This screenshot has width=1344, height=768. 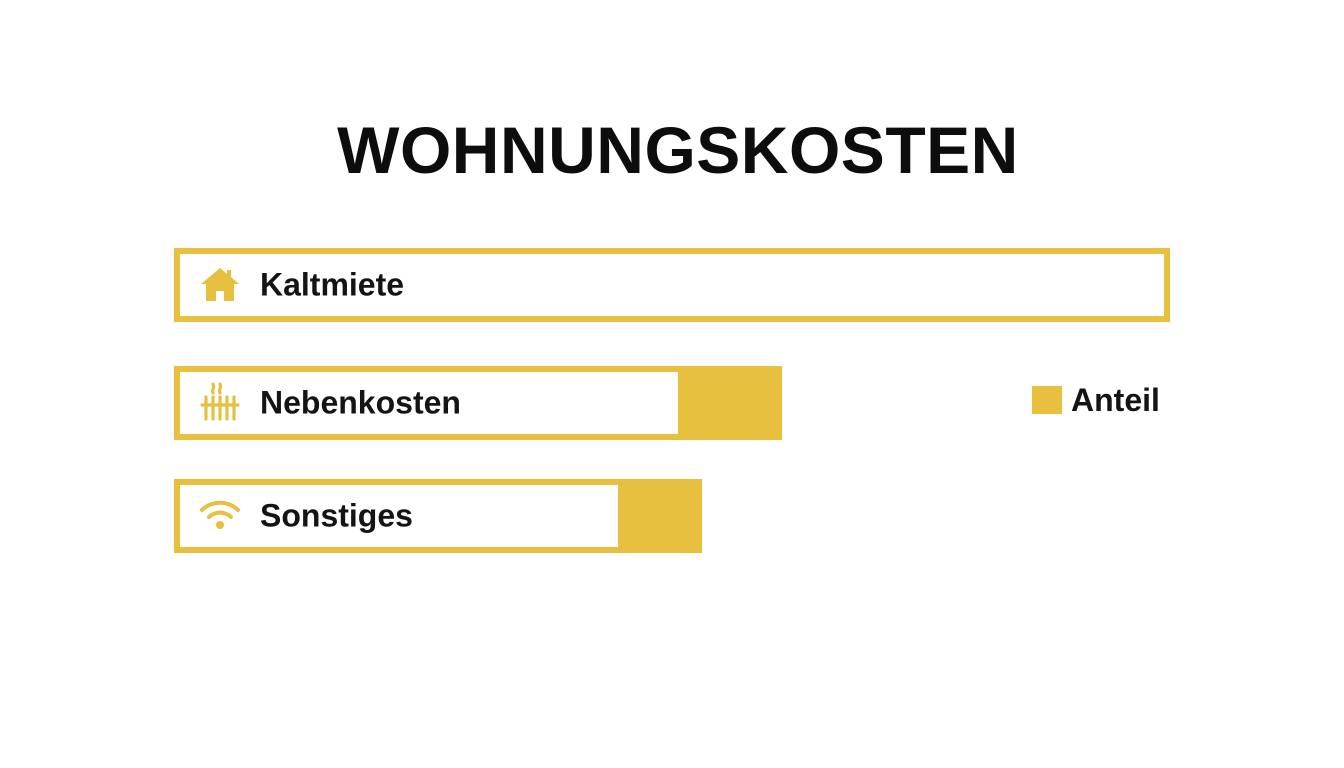 I want to click on wifi-icon, so click(x=220, y=516).